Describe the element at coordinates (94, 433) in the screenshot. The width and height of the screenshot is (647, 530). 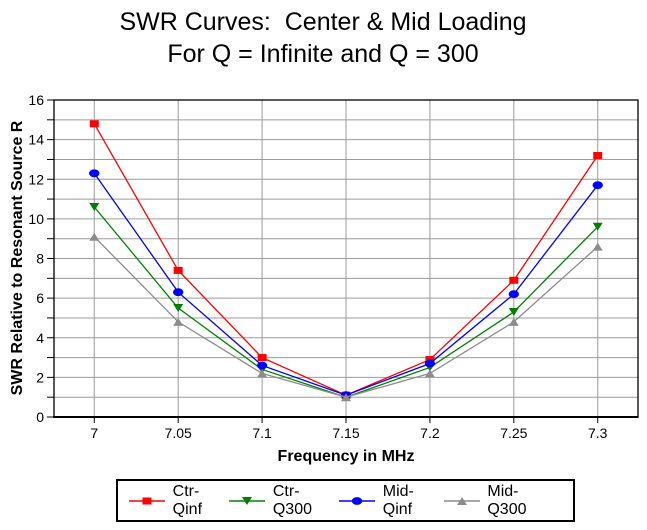
I see `x-tick-label: 7` at that location.